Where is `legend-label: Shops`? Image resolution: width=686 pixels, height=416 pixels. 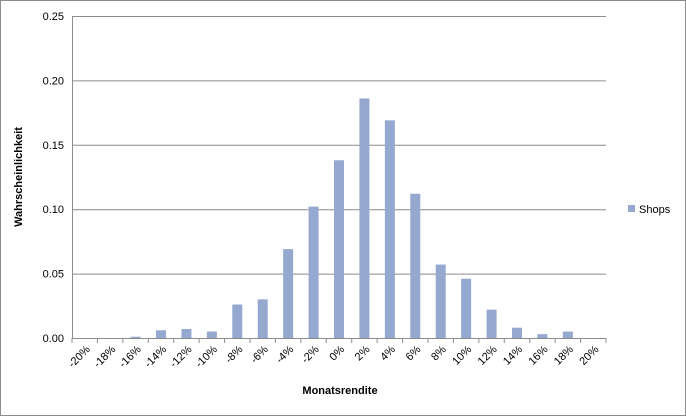
legend-label: Shops is located at coordinates (655, 210).